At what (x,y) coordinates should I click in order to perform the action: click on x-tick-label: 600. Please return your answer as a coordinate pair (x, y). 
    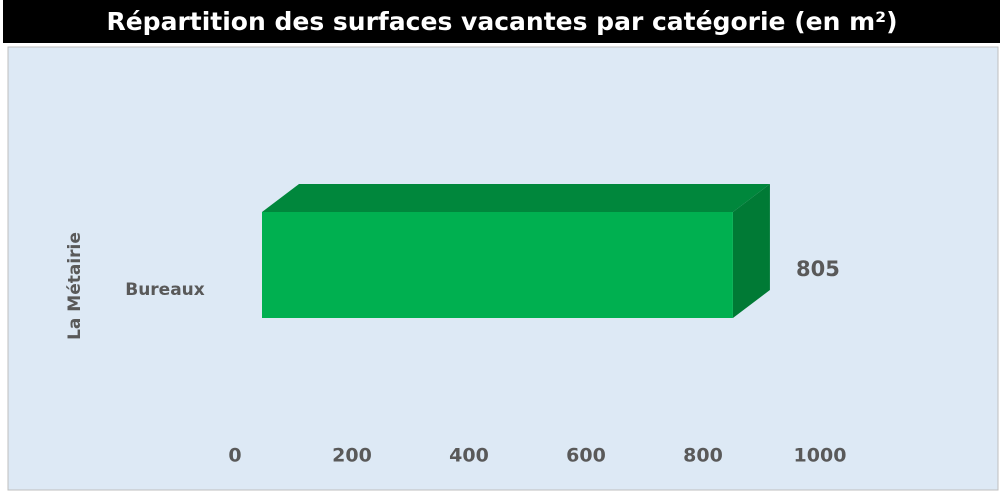
    Looking at the image, I should click on (586, 456).